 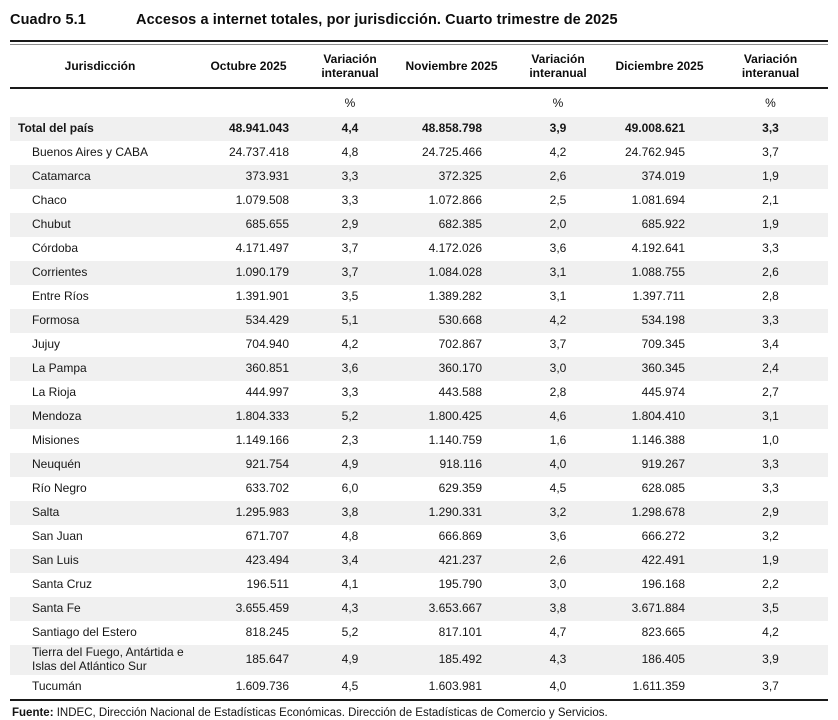 What do you see at coordinates (57, 416) in the screenshot?
I see `jurisdiction-cell: Mendoza` at bounding box center [57, 416].